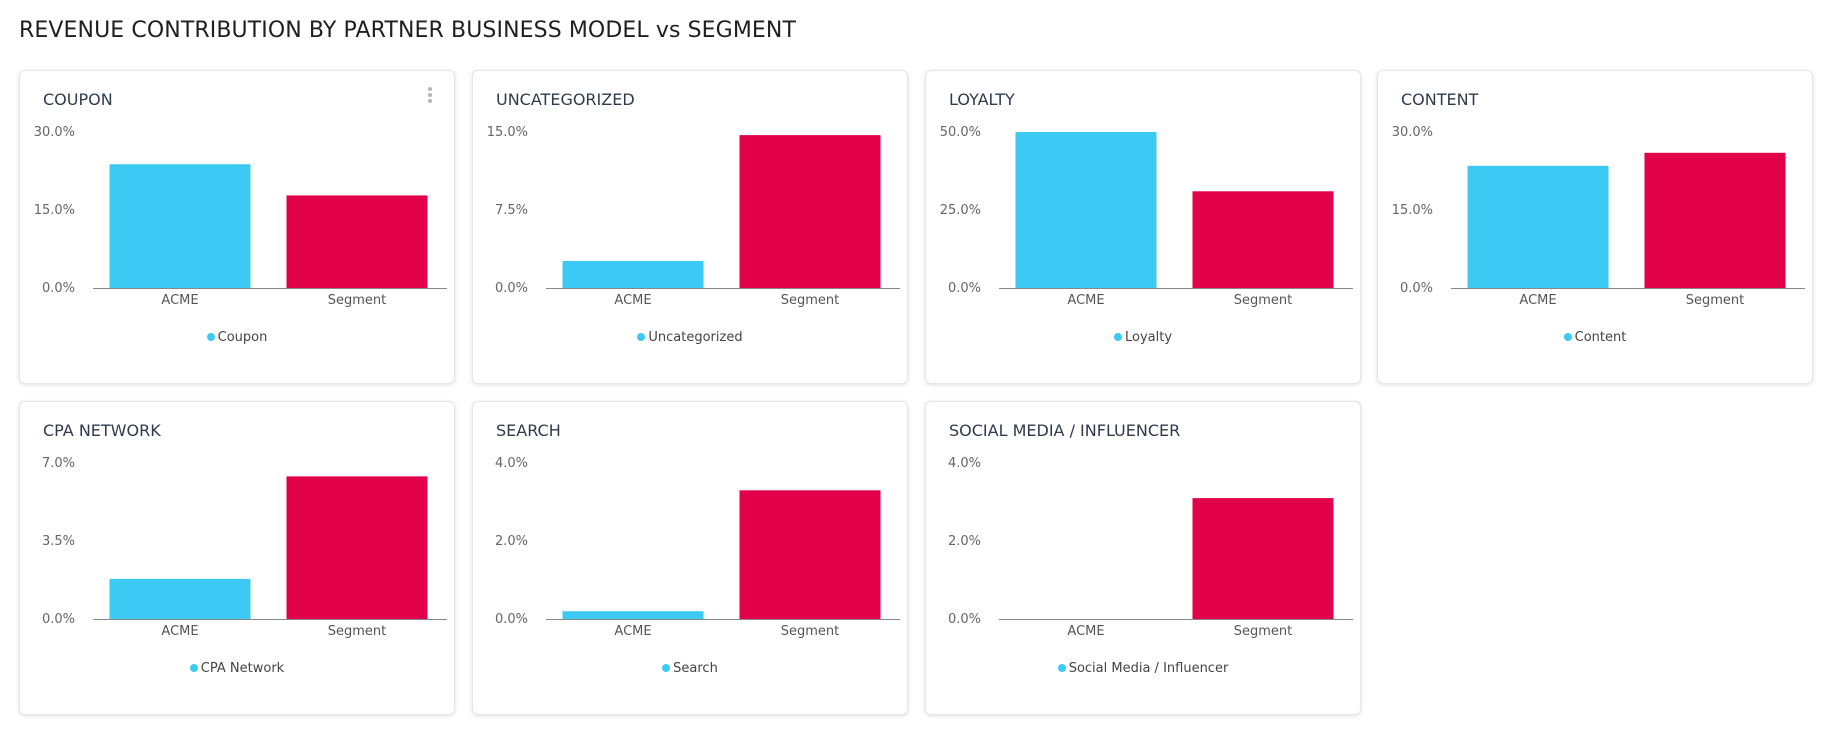  What do you see at coordinates (58, 541) in the screenshot?
I see `y-tick-label: 3.5%` at bounding box center [58, 541].